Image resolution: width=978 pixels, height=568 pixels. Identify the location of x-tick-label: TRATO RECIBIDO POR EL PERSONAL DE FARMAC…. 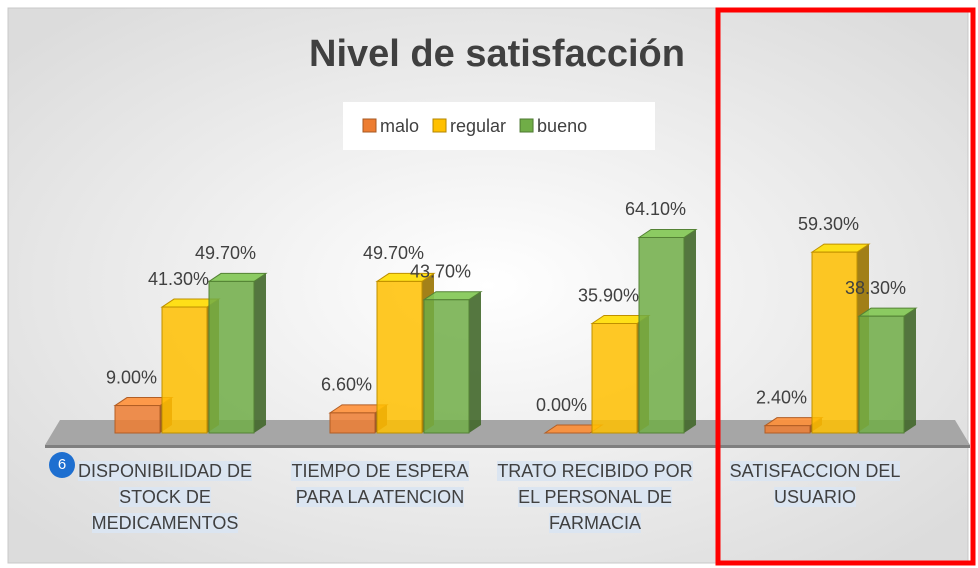
(595, 497).